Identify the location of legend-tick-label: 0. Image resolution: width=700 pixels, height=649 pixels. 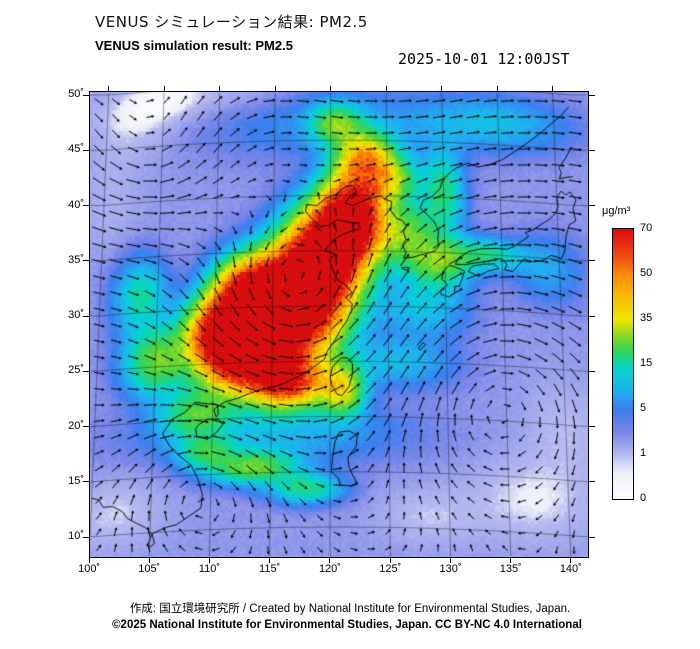
(643, 498).